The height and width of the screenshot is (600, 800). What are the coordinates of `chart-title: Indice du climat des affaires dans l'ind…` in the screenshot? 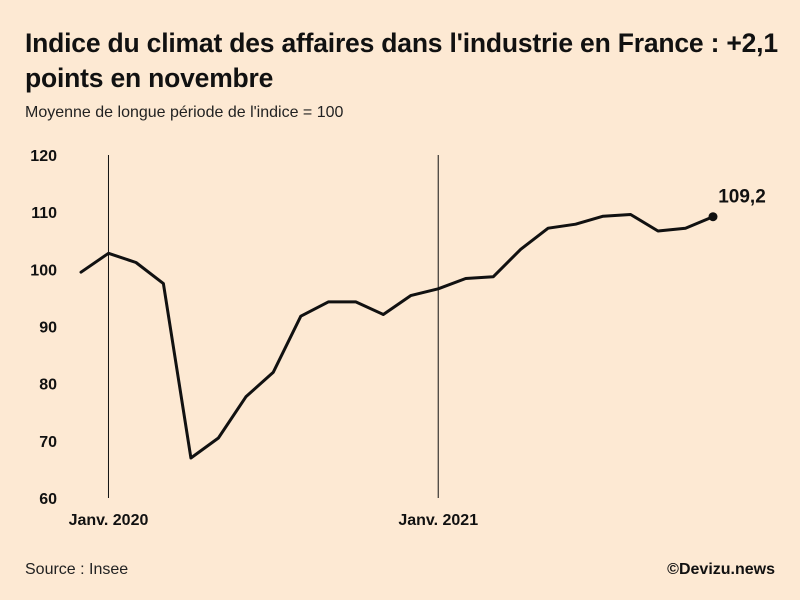 It's located at (401, 60).